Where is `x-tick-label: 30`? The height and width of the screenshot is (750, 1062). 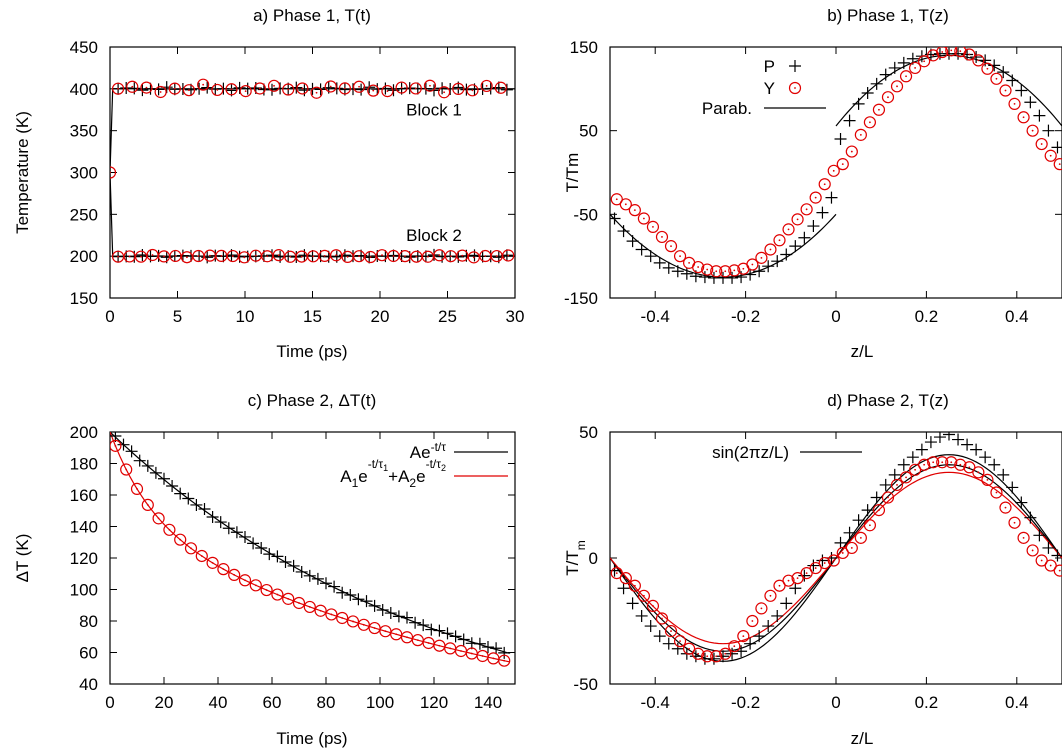 x-tick-label: 30 is located at coordinates (515, 316).